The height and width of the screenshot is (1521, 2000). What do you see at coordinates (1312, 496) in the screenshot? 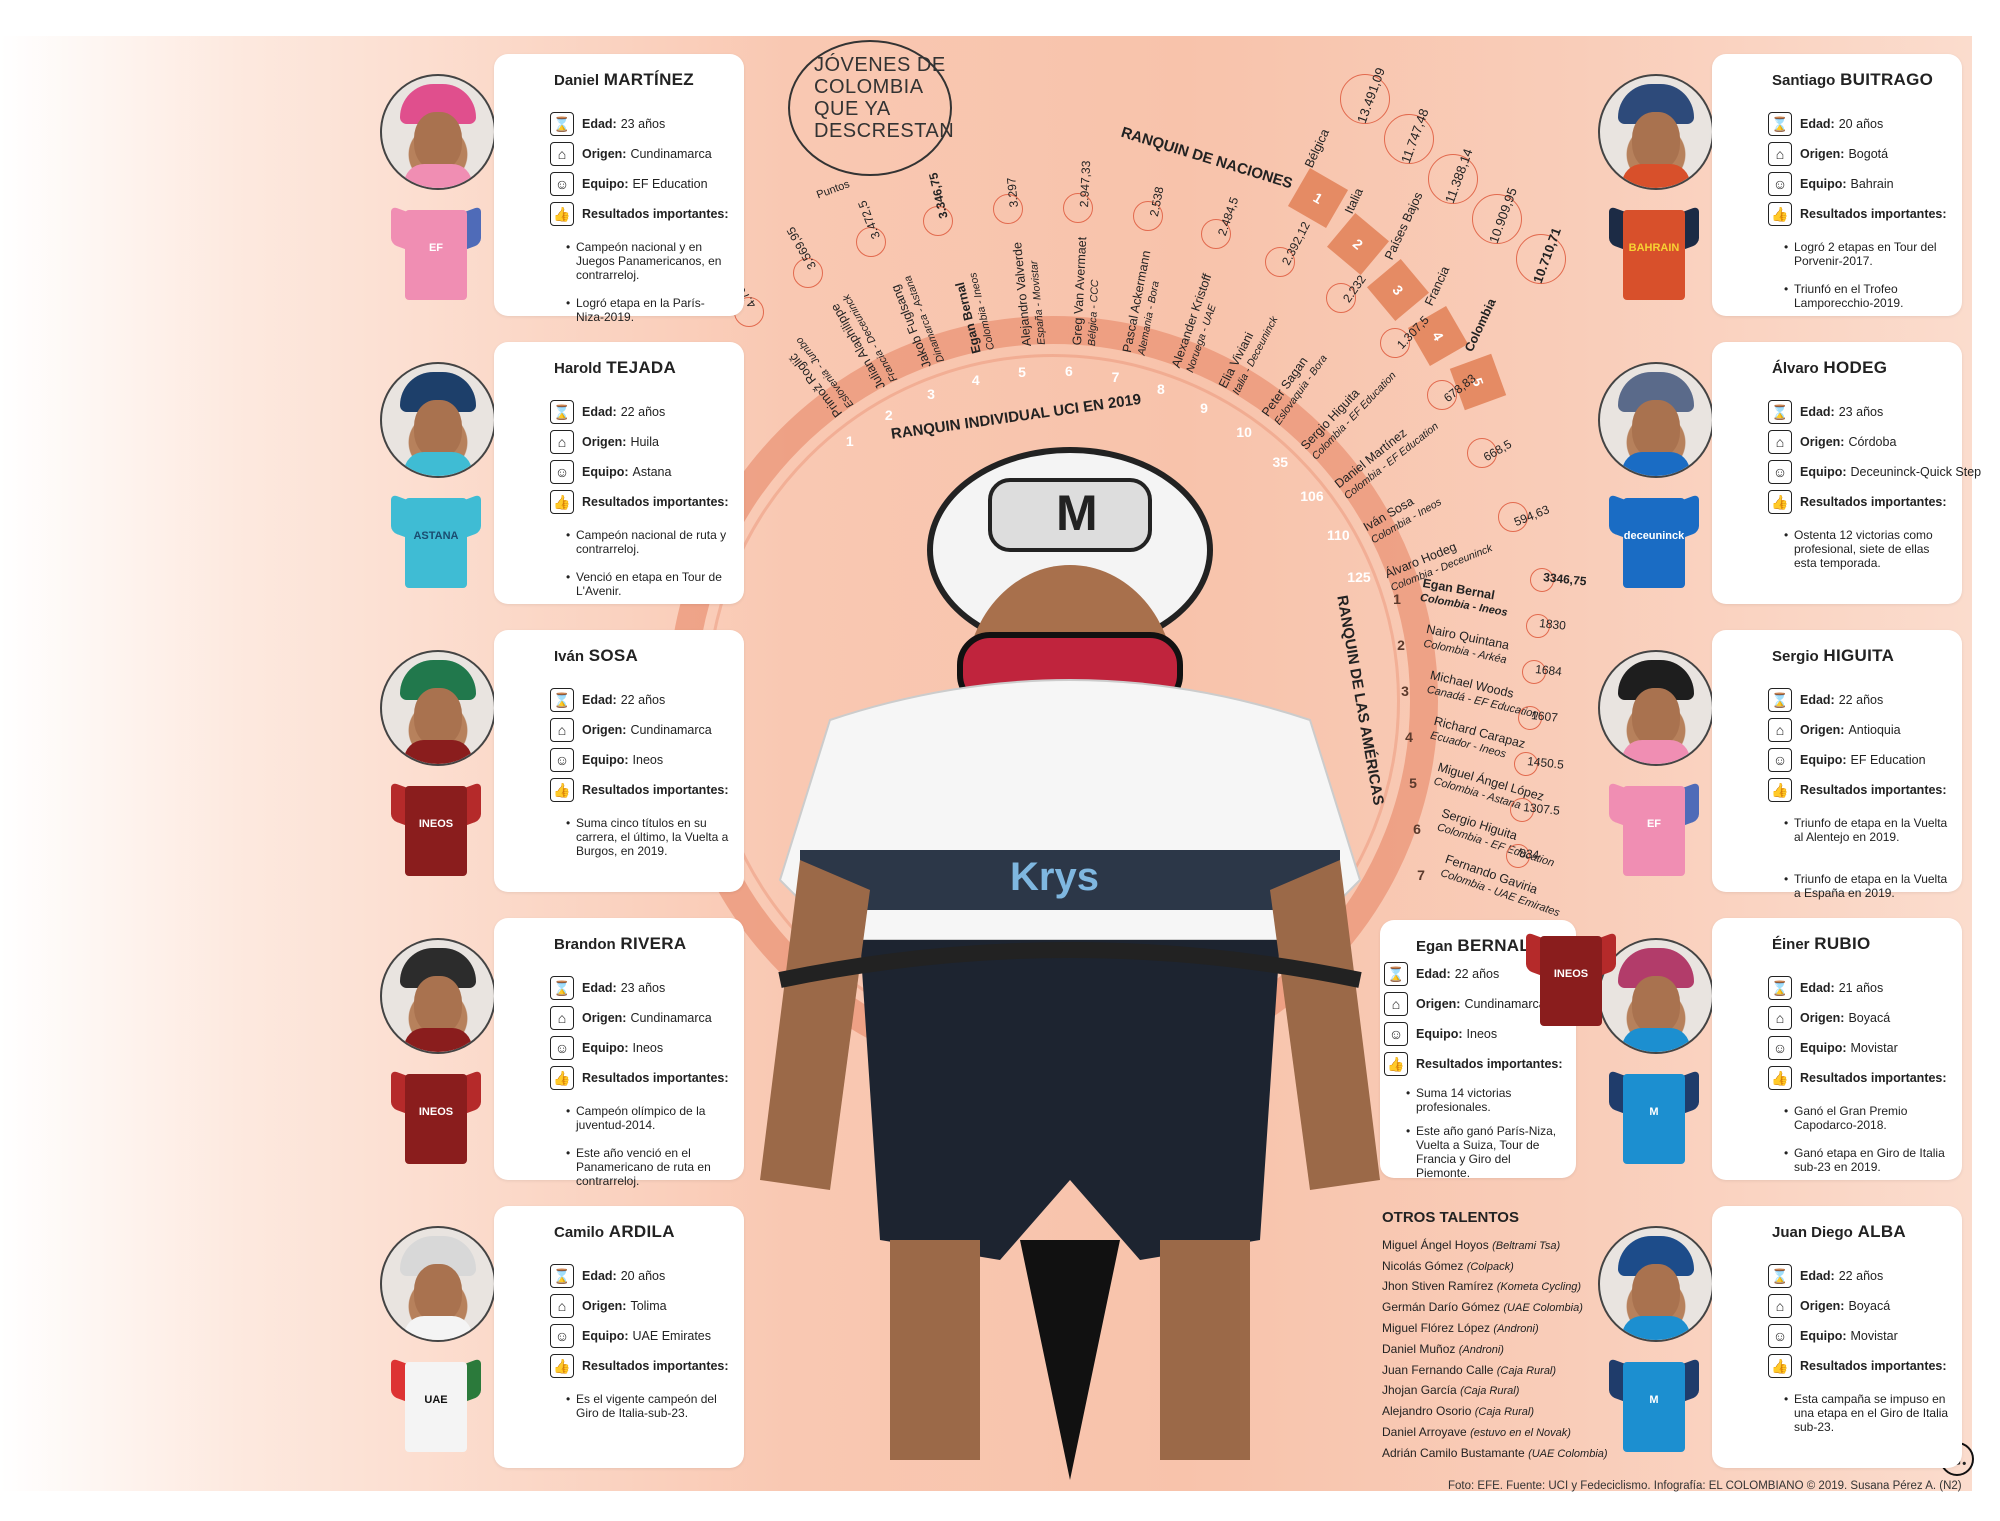
I see `uci-rank-number: 106` at bounding box center [1312, 496].